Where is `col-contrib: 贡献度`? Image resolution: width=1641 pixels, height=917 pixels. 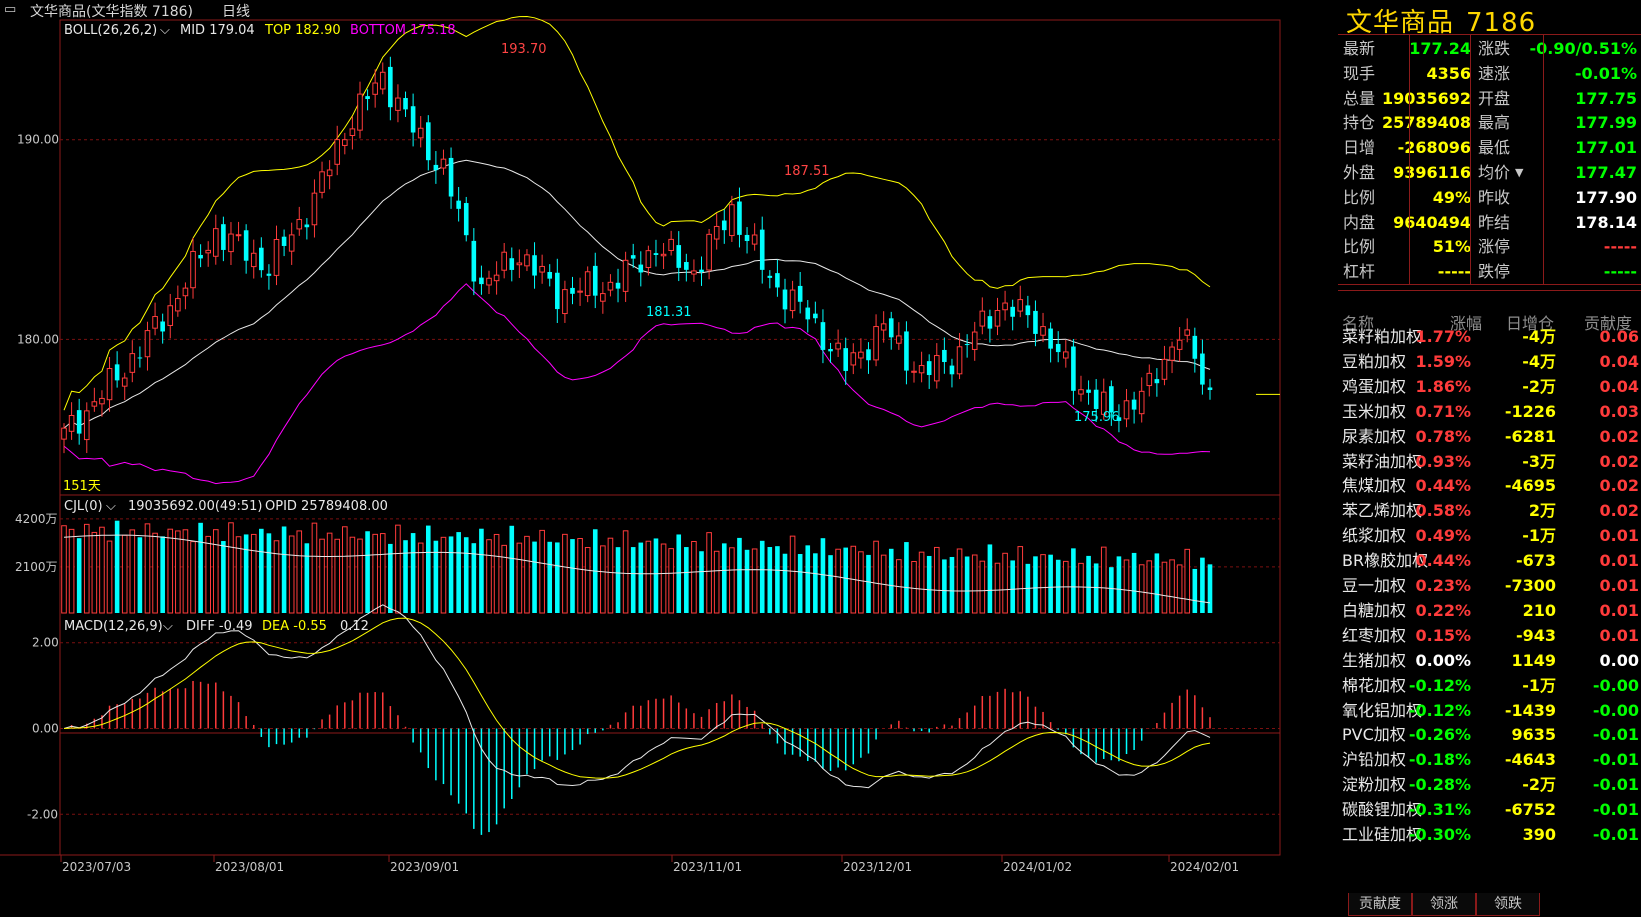
col-contrib: 贡献度 is located at coordinates (1608, 323).